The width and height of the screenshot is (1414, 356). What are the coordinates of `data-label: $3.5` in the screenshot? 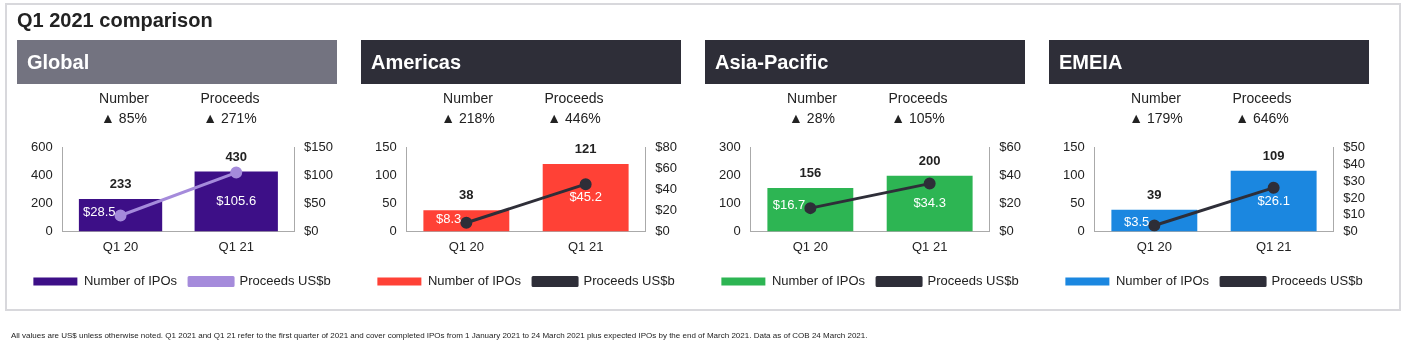 It's located at (1137, 222).